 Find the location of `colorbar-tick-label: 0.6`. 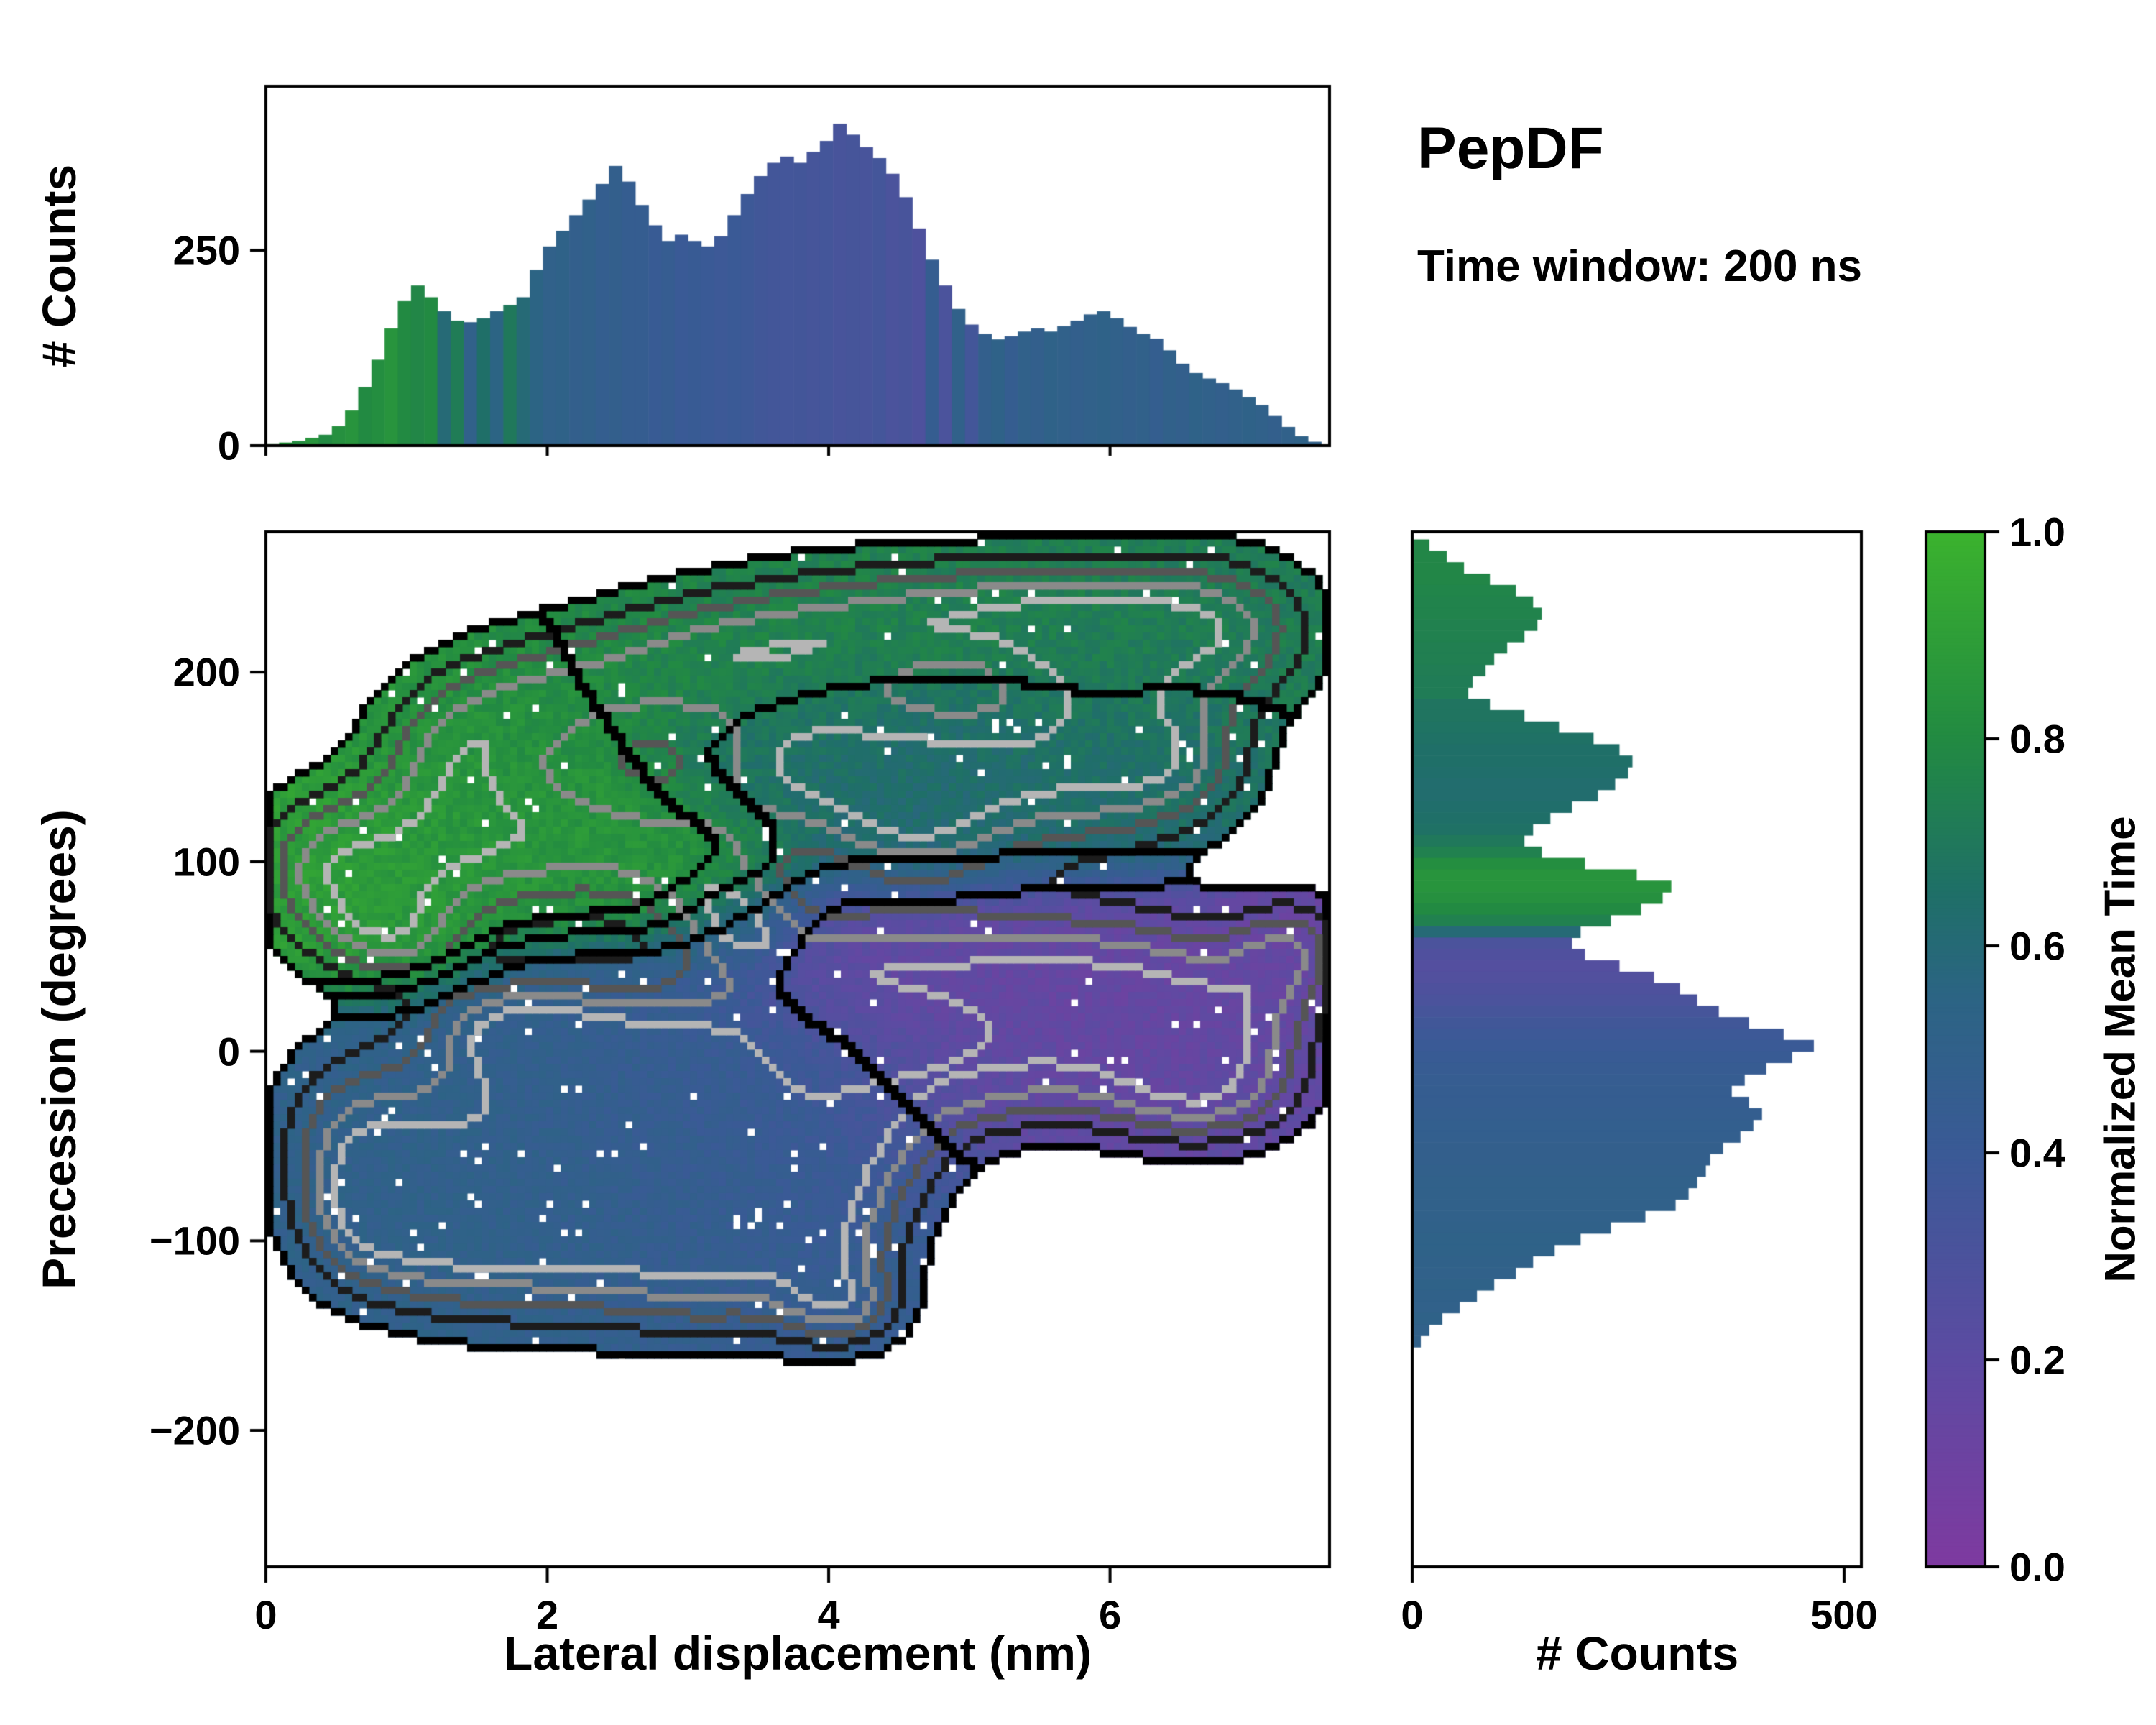

colorbar-tick-label: 0.6 is located at coordinates (2037, 946).